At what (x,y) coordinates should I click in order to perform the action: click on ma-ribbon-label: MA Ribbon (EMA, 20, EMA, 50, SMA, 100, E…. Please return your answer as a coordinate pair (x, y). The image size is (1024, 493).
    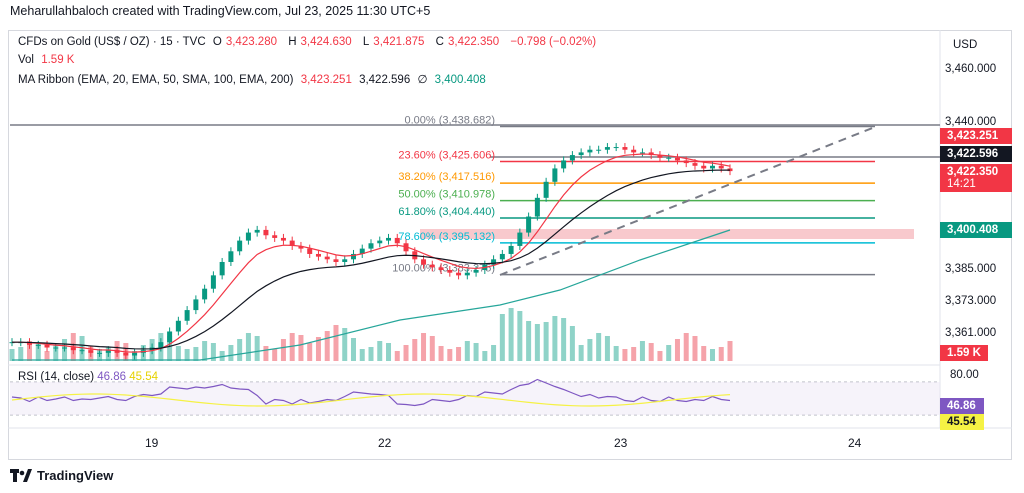
    Looking at the image, I should click on (156, 80).